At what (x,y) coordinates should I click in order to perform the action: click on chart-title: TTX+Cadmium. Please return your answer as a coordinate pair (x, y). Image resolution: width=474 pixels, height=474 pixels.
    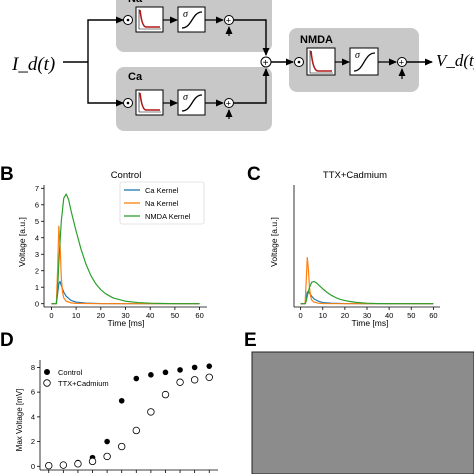
    Looking at the image, I should click on (355, 175).